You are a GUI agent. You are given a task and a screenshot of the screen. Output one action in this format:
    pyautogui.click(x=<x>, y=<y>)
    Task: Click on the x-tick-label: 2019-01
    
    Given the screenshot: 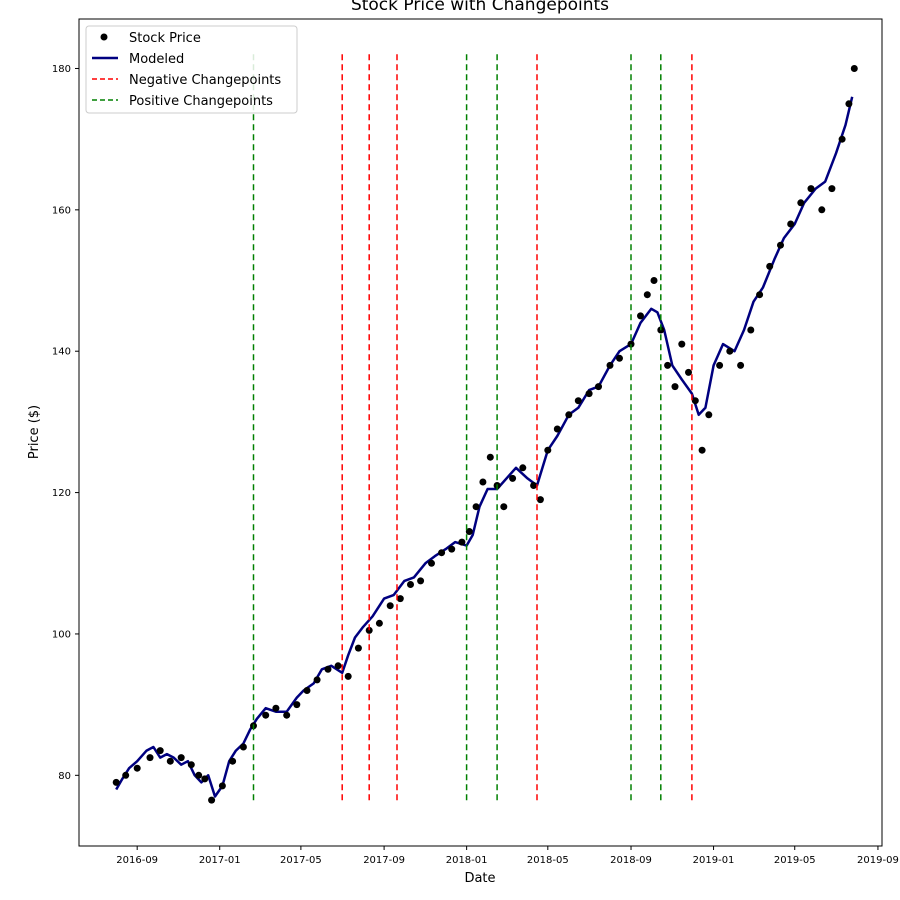 What is the action you would take?
    pyautogui.click(x=714, y=860)
    